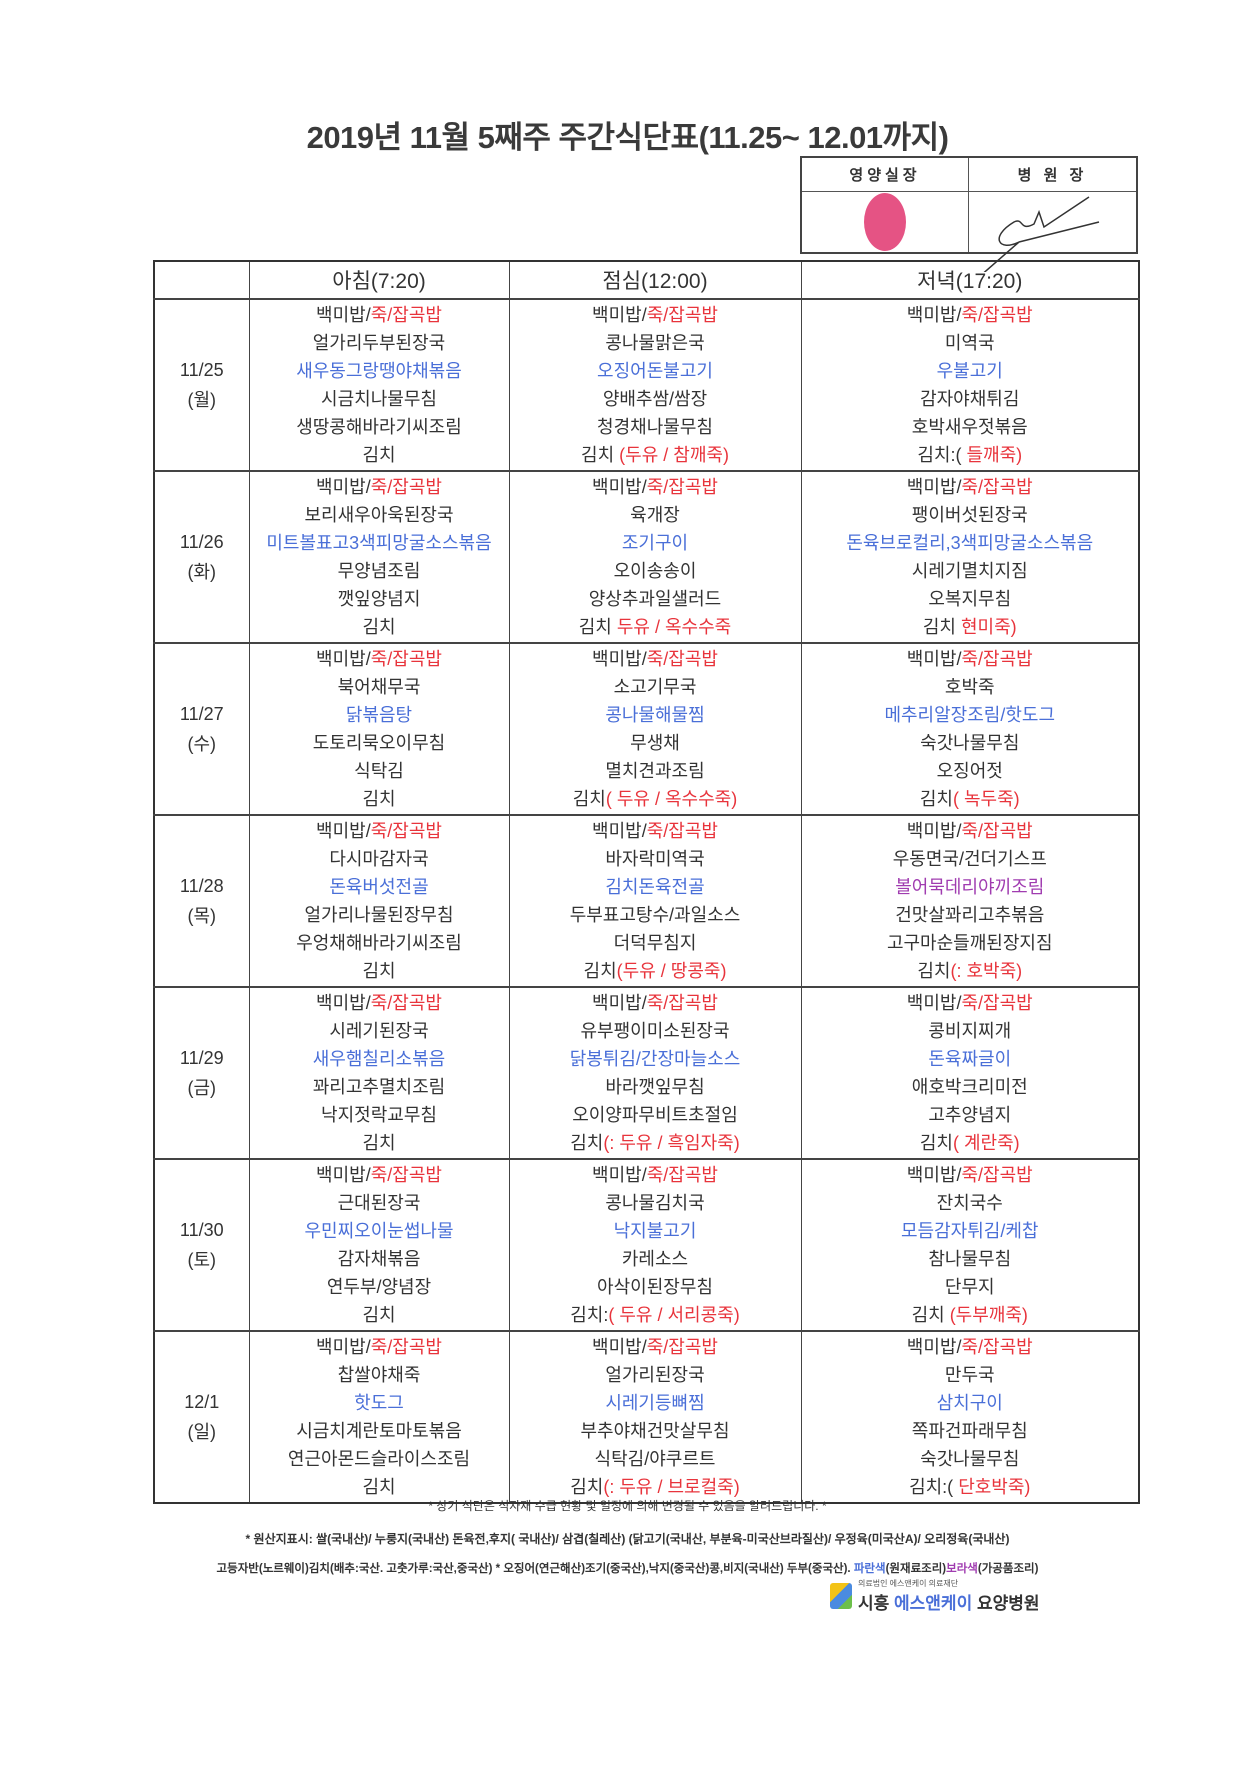  Describe the element at coordinates (655, 1203) in the screenshot. I see `menu-item: 콩나물김치국` at that location.